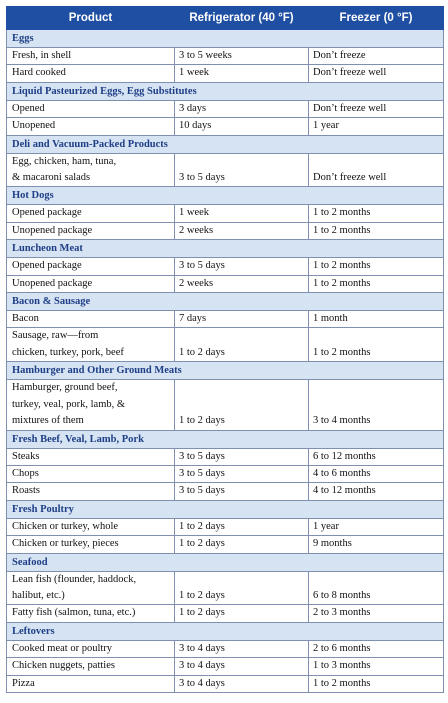 The height and width of the screenshot is (703, 448). What do you see at coordinates (90, 266) in the screenshot?
I see `product-cell: Opened package` at bounding box center [90, 266].